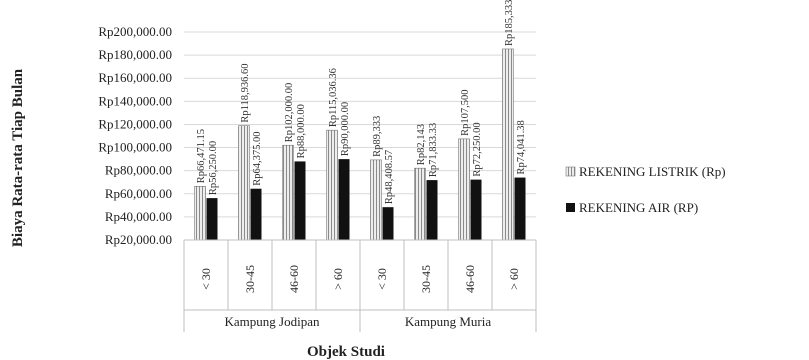 This screenshot has height=360, width=809. What do you see at coordinates (346, 352) in the screenshot?
I see `x-axis-title: Objek Studi` at bounding box center [346, 352].